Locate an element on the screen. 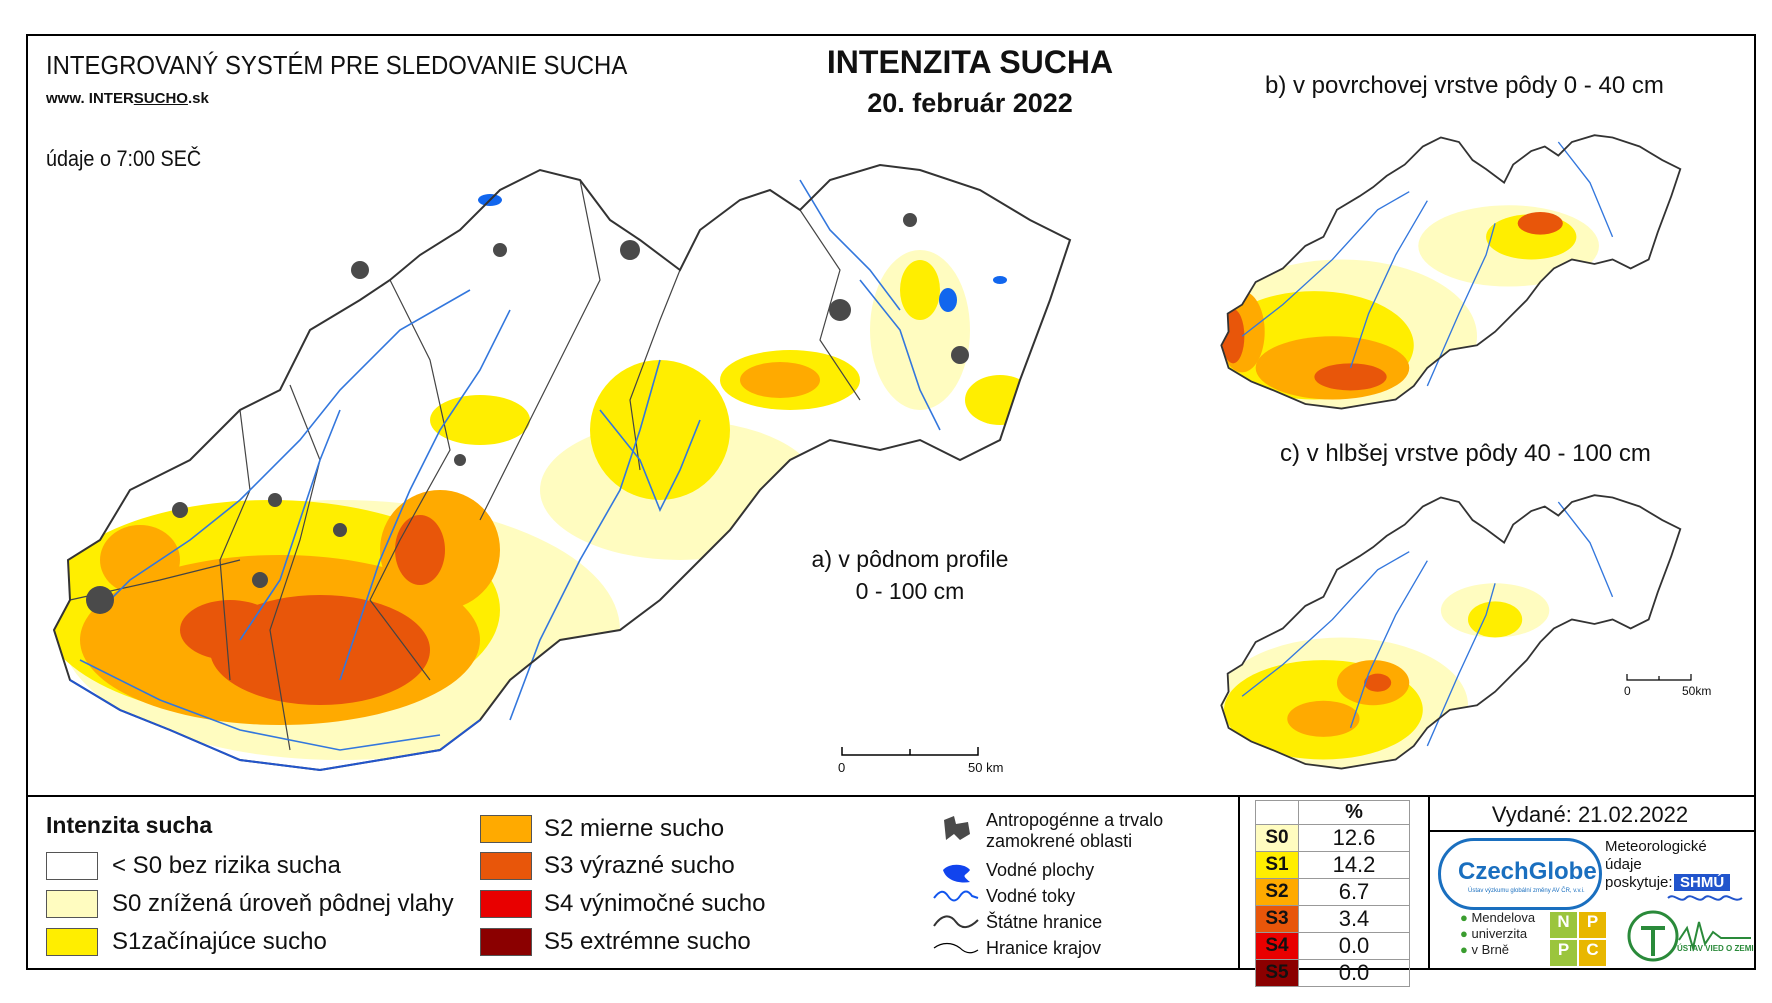 This screenshot has width=1772, height=1003. url-prefix: www. INTER is located at coordinates (90, 98).